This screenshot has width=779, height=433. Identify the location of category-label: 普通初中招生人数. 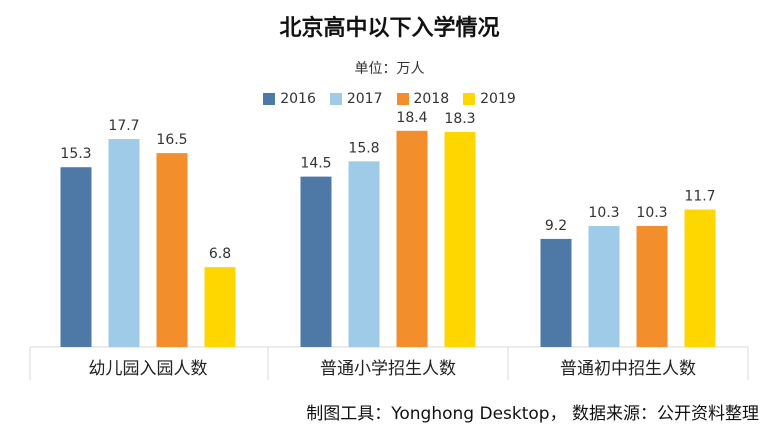
(628, 369).